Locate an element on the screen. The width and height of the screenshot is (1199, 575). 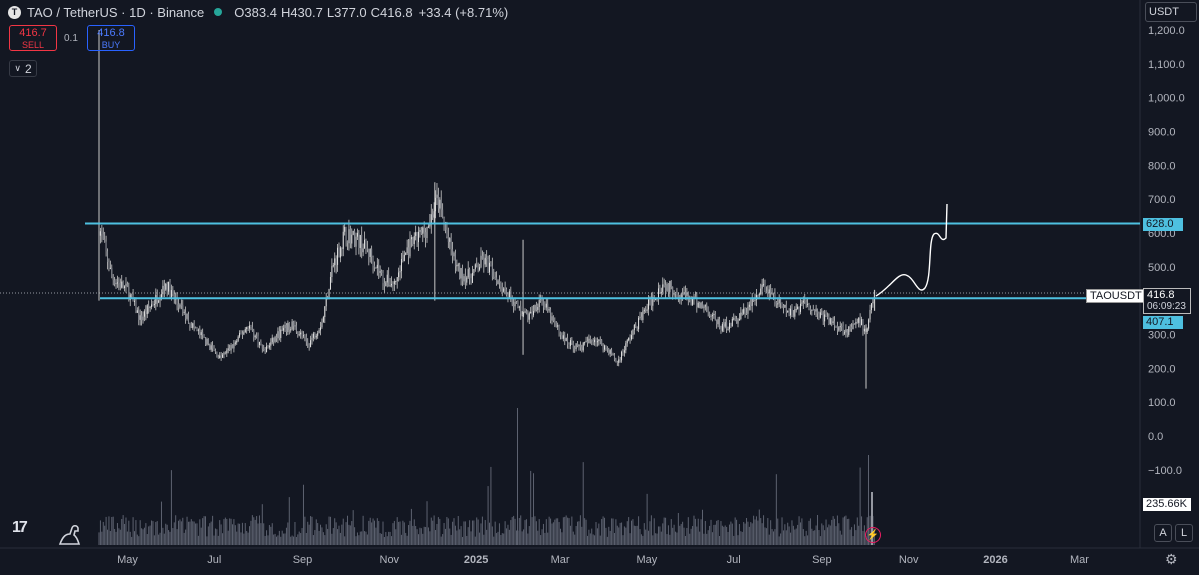
lightning-icon: ⚡ is located at coordinates (873, 535).